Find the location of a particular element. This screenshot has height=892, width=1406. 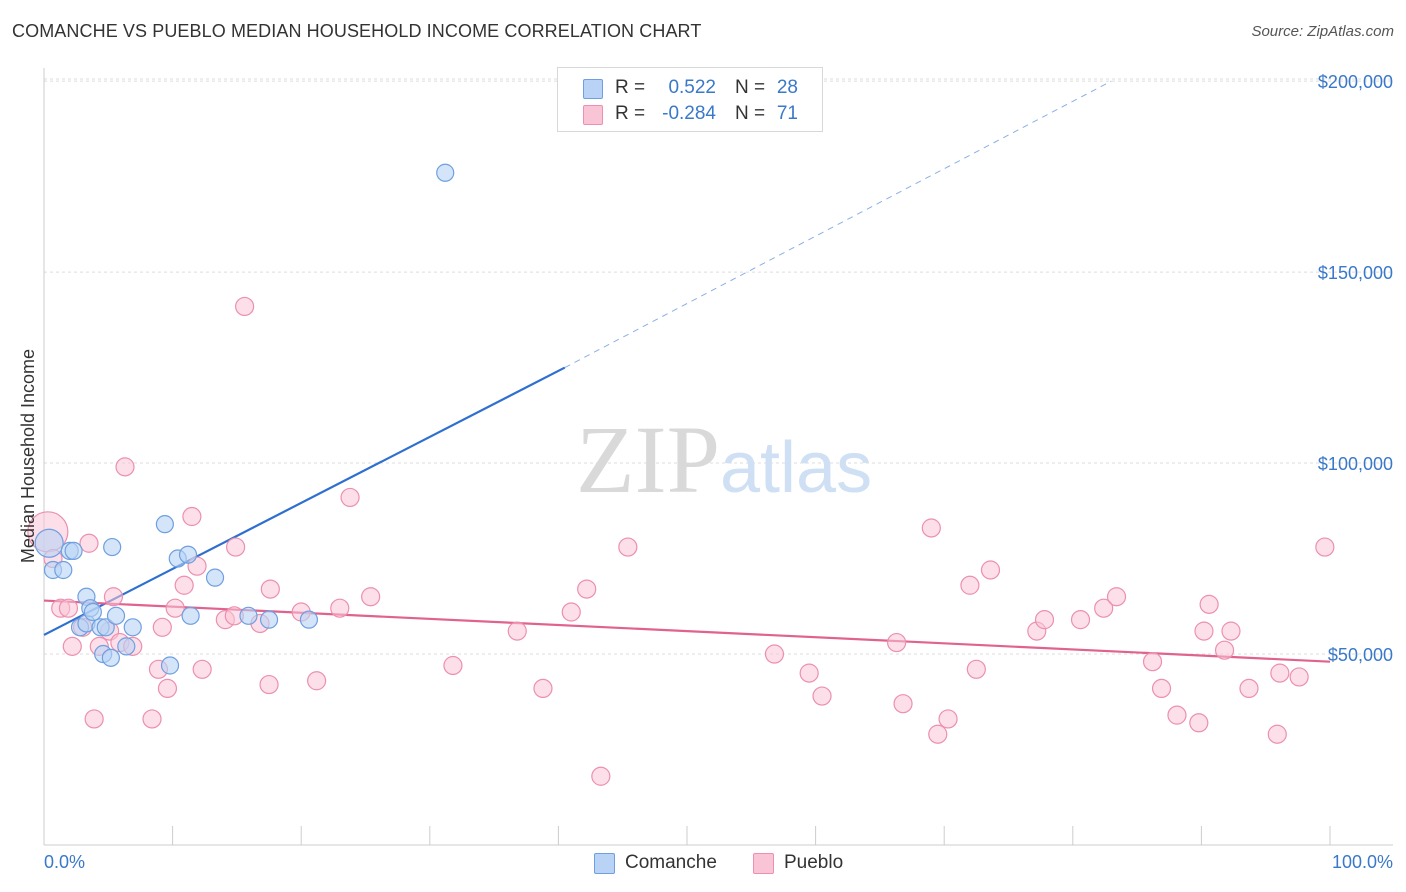

correlation-legend: R = 0.522 N = 28 R = -0.284 N = 71 is located at coordinates (690, 99).